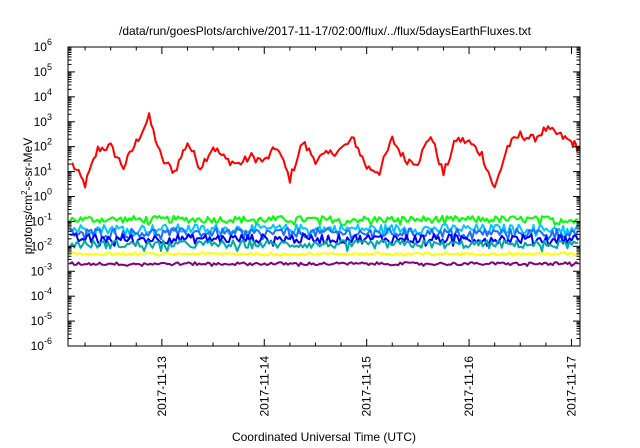 The image size is (640, 448). Describe the element at coordinates (27, 196) in the screenshot. I see `y-axis-label: protons/cm2-s-sr-MeV` at that location.